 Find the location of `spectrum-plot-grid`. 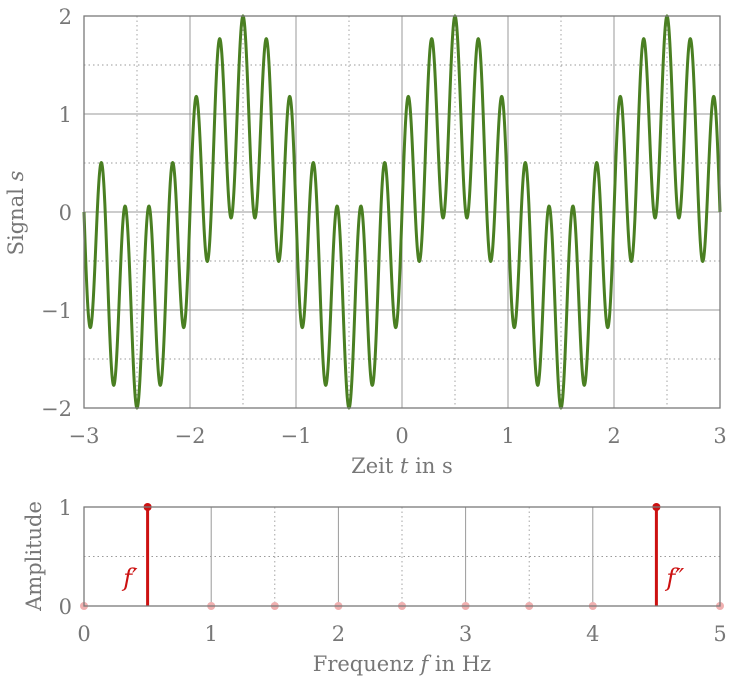

spectrum-plot-grid is located at coordinates (402, 556).